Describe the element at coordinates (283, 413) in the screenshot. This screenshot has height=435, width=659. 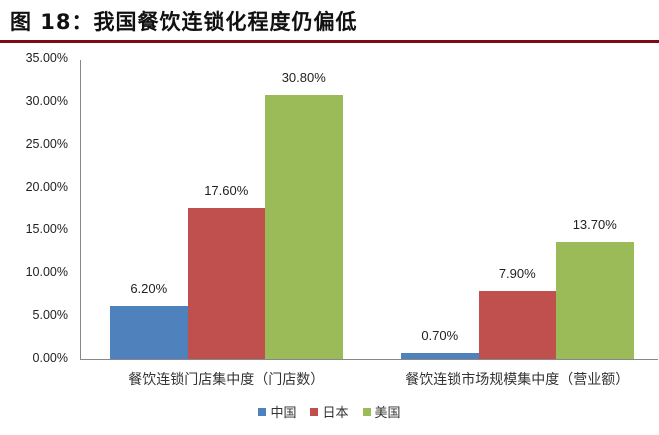
I see `legend-label: 中国` at that location.